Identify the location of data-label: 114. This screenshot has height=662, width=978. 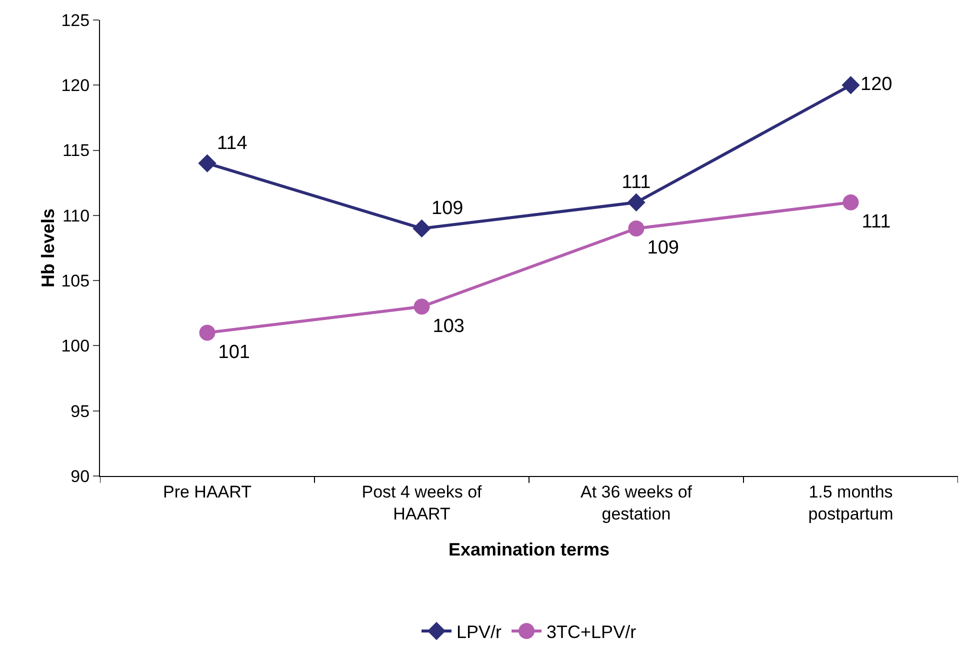
(232, 143).